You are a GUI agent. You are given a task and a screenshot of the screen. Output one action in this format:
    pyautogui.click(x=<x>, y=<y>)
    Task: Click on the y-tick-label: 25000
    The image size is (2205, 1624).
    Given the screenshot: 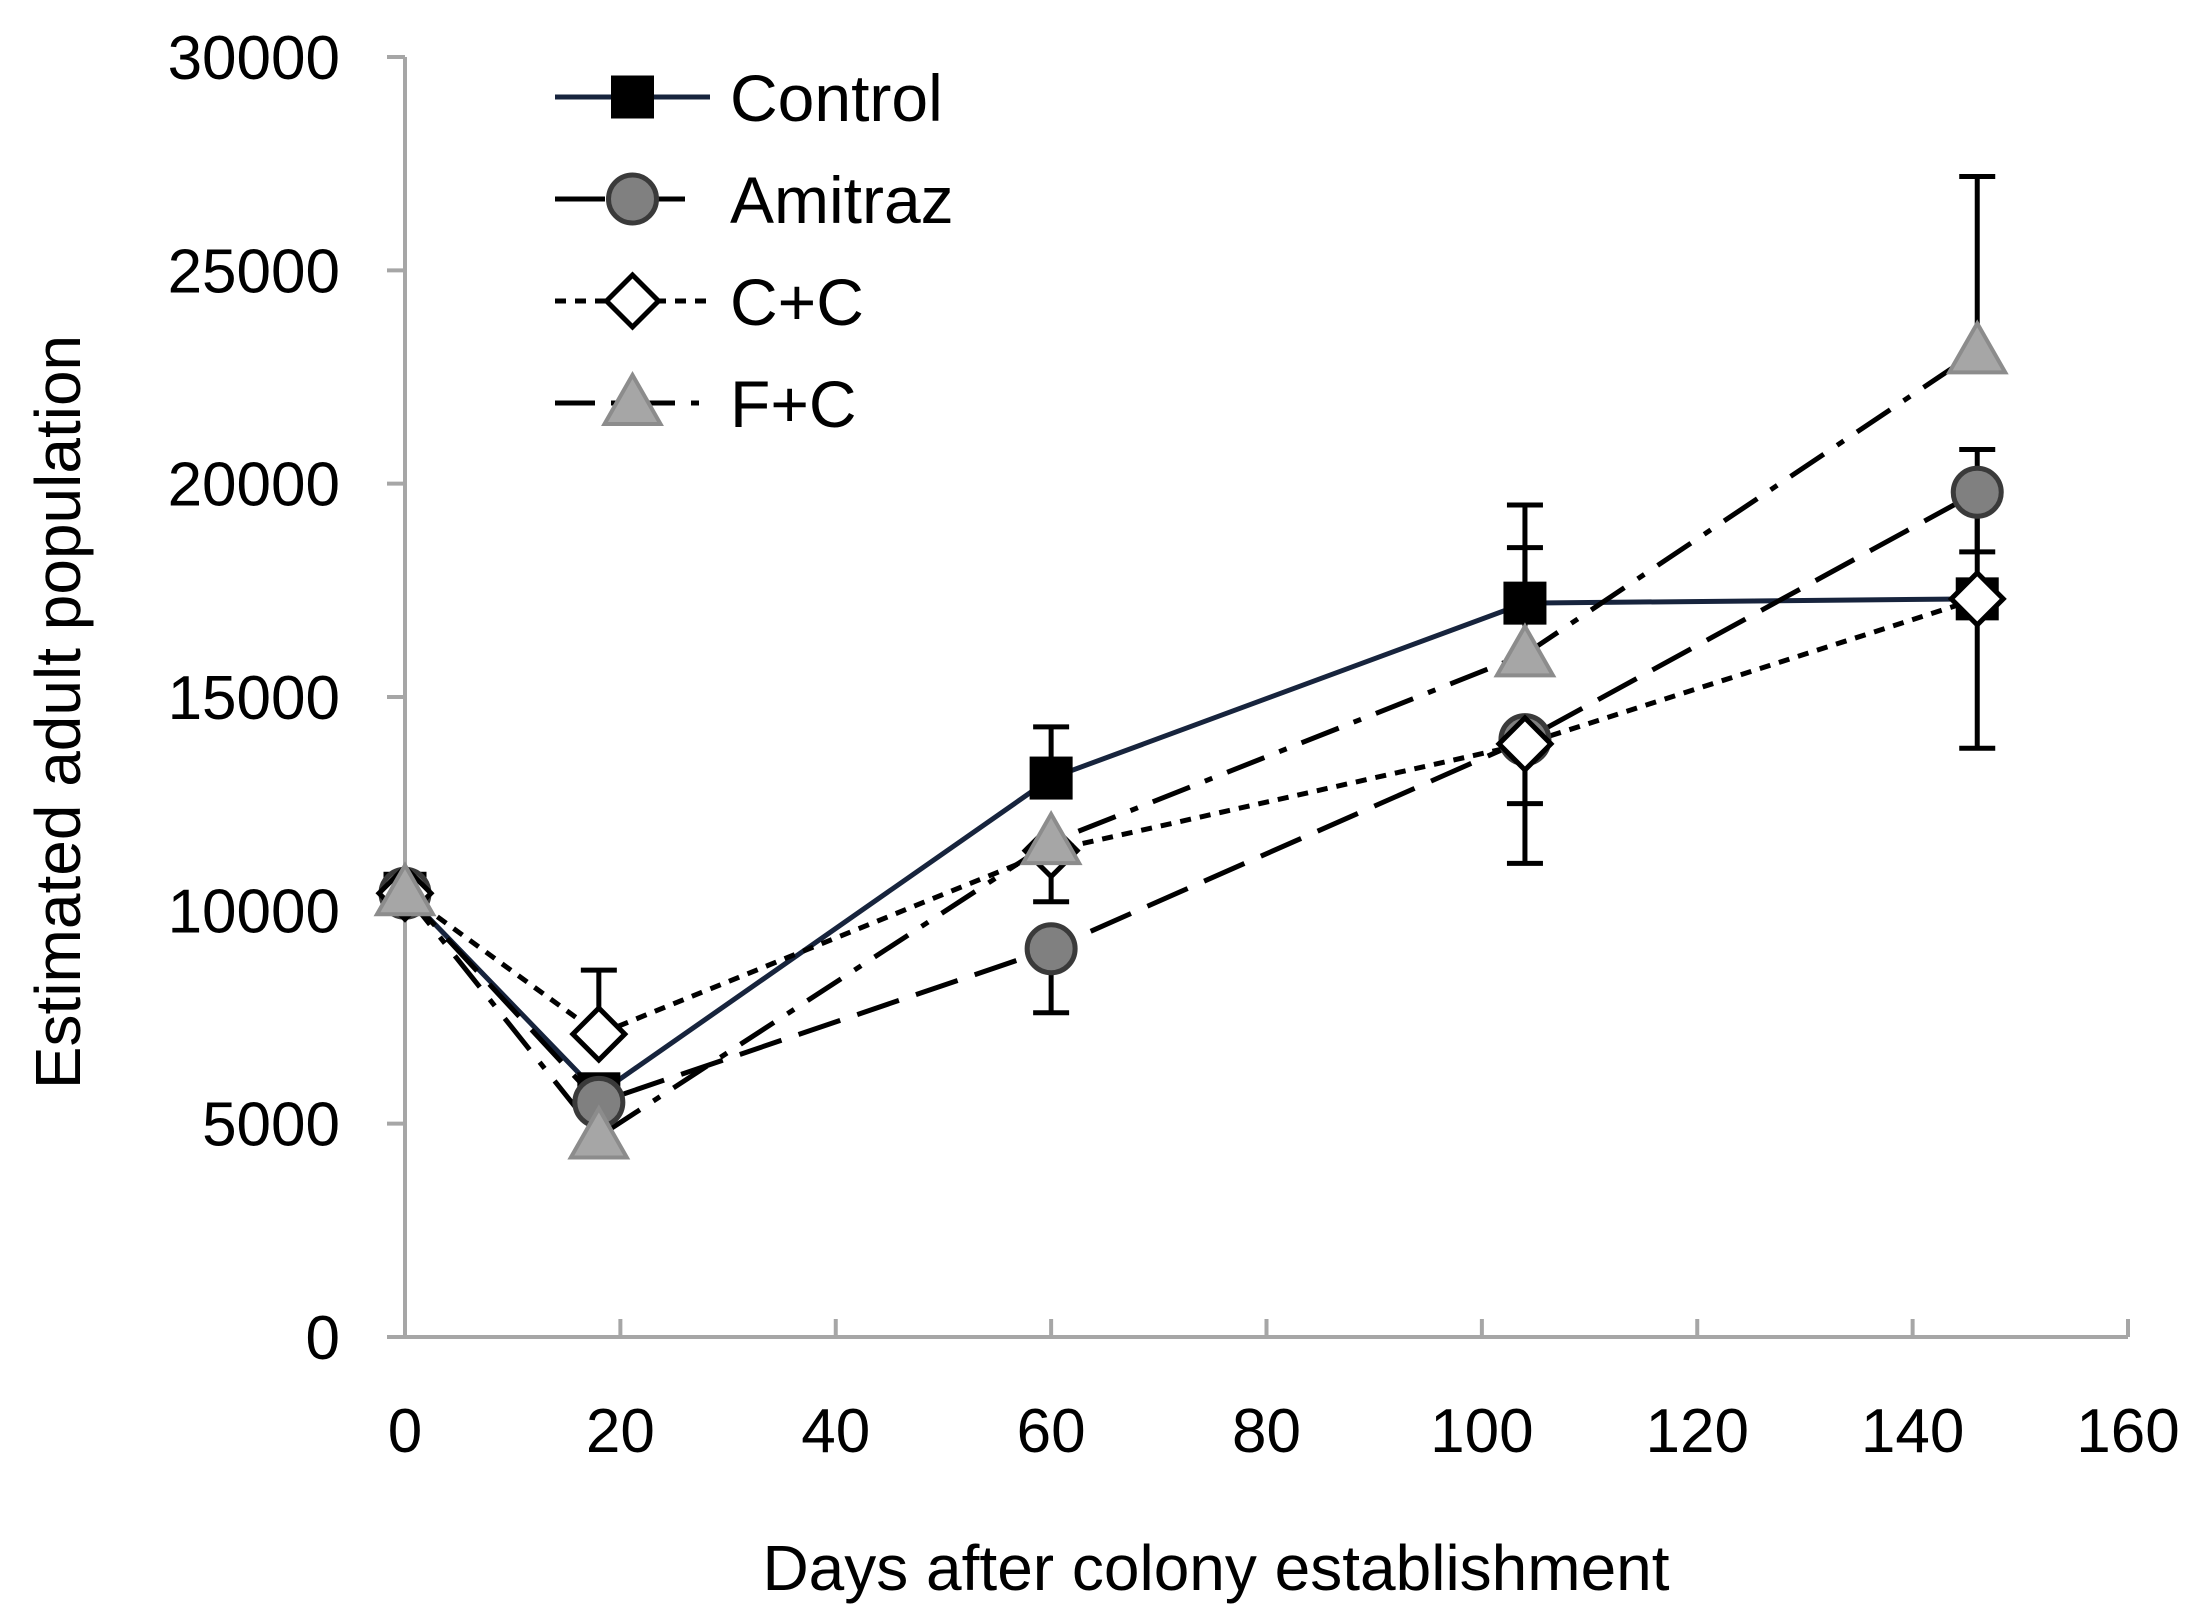 What is the action you would take?
    pyautogui.click(x=254, y=271)
    